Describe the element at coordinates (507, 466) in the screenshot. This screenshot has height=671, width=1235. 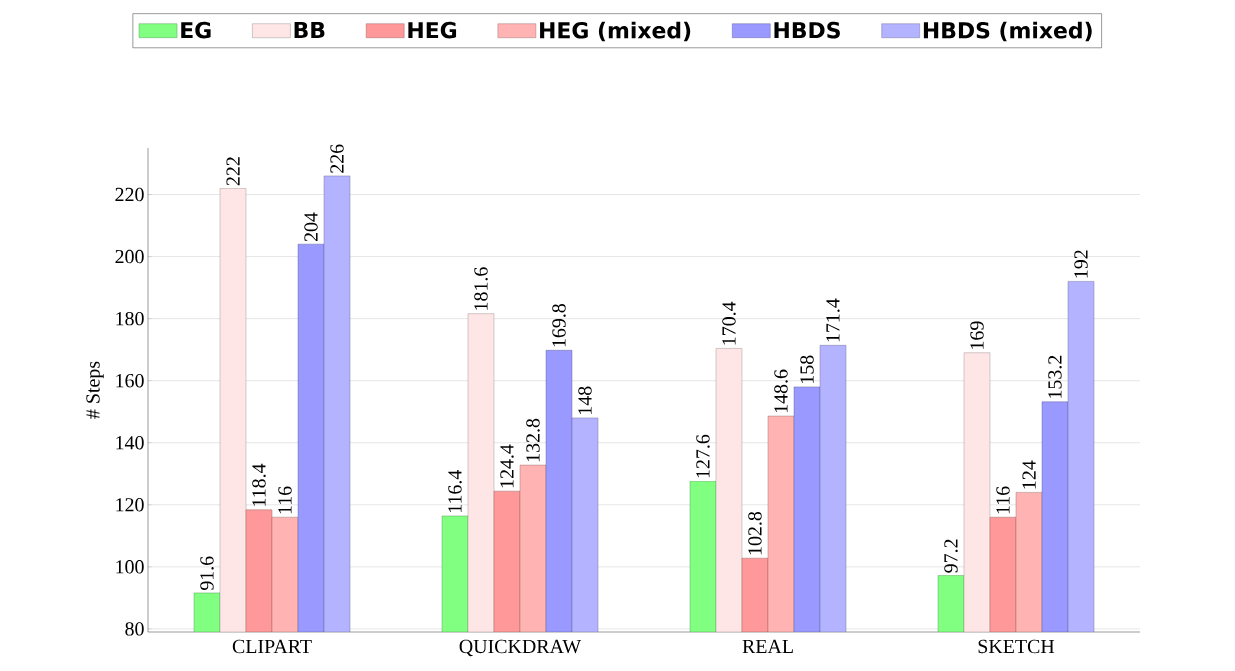
I see `data-label: 124.4` at that location.